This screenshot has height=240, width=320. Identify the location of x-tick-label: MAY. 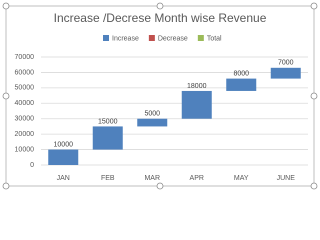
(241, 178).